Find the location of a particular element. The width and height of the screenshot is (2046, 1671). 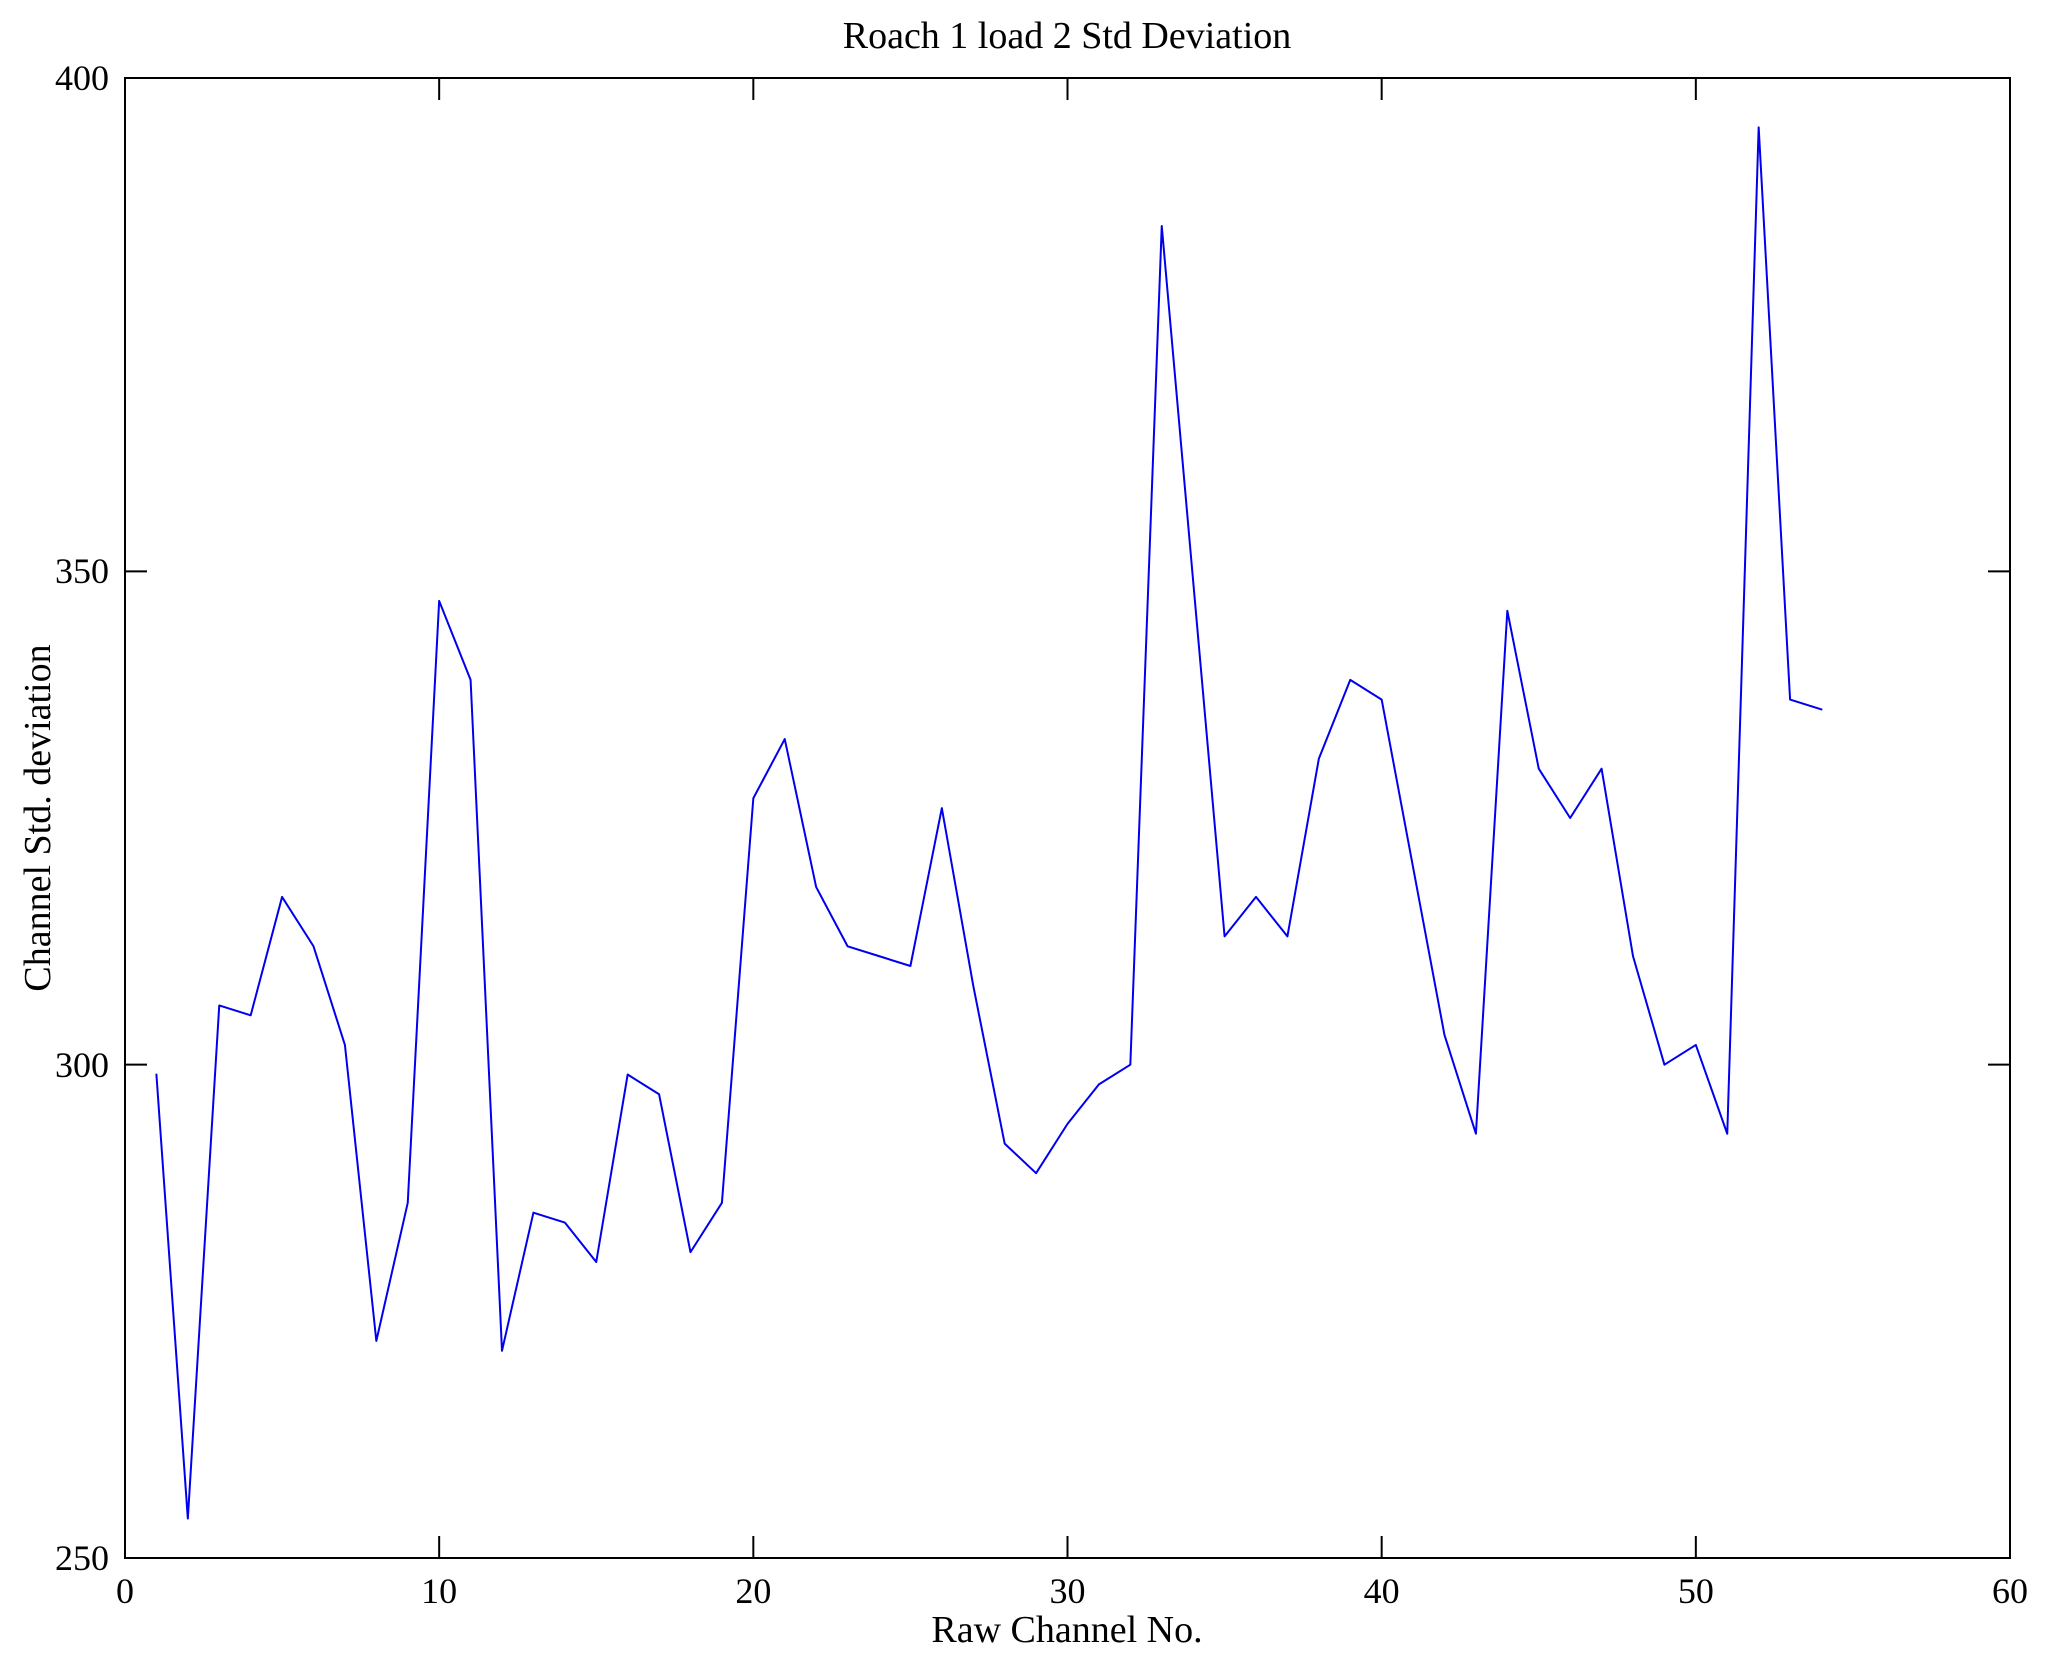

y-tick-label: 400 is located at coordinates (82, 78).